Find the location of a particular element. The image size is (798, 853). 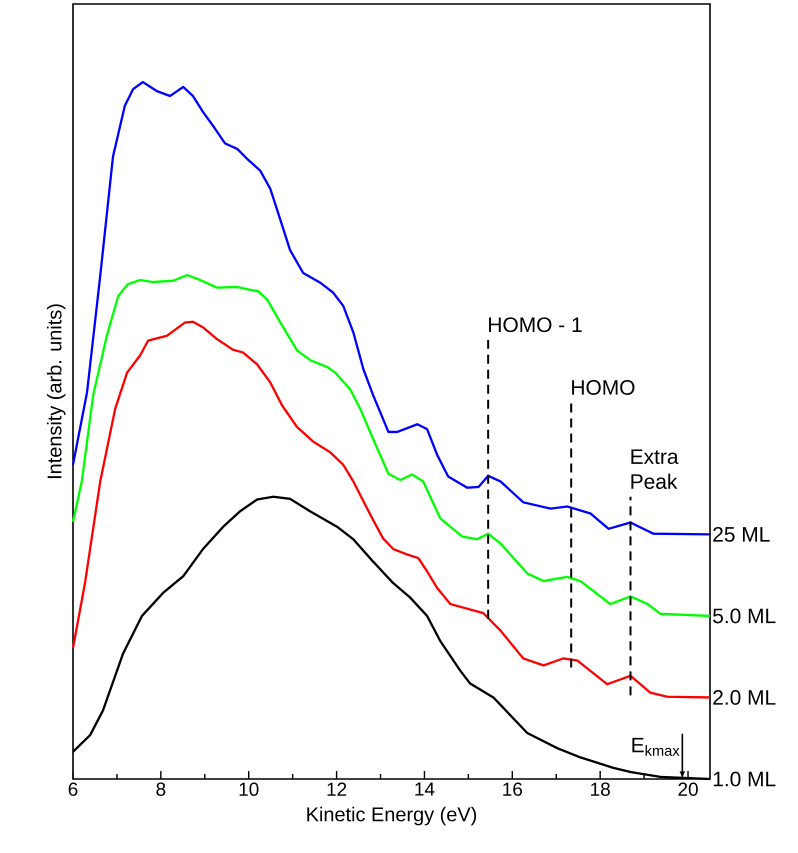

ref-line-label: Extra Peak is located at coordinates (655, 469).